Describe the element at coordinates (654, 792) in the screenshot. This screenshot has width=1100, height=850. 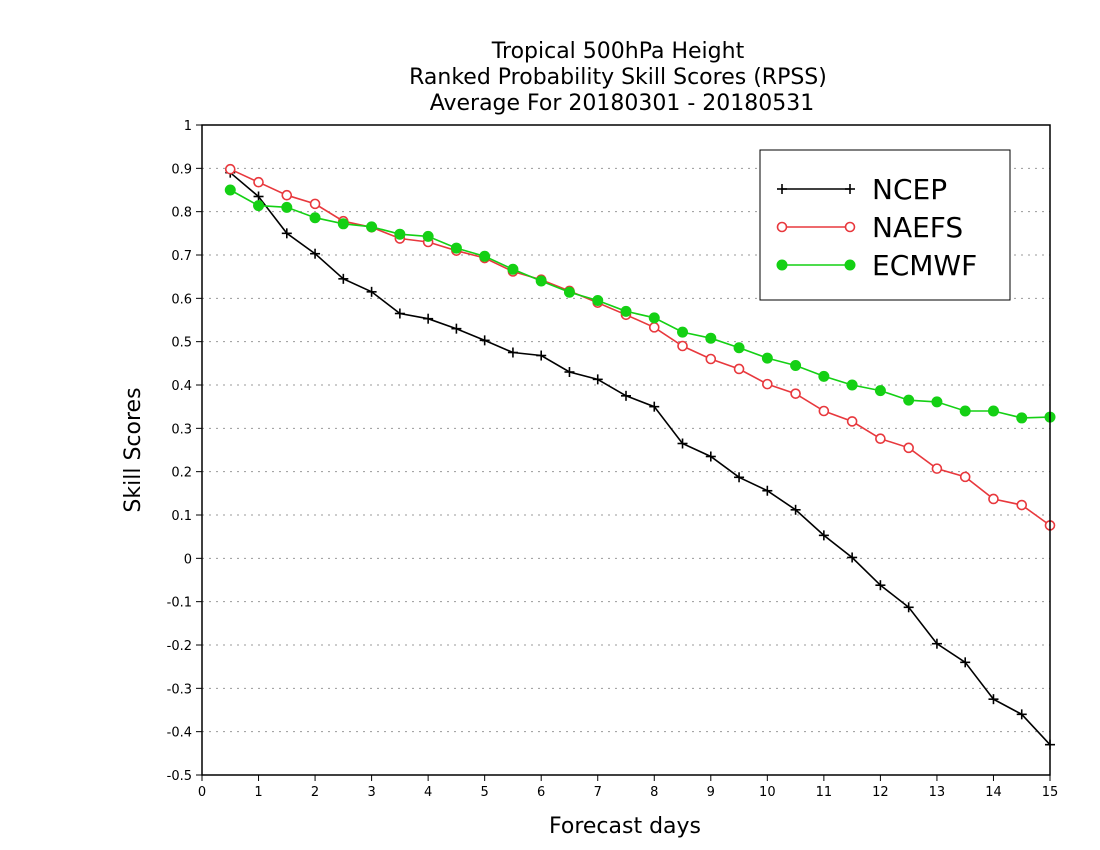
I see `x-tick-label: 8` at that location.